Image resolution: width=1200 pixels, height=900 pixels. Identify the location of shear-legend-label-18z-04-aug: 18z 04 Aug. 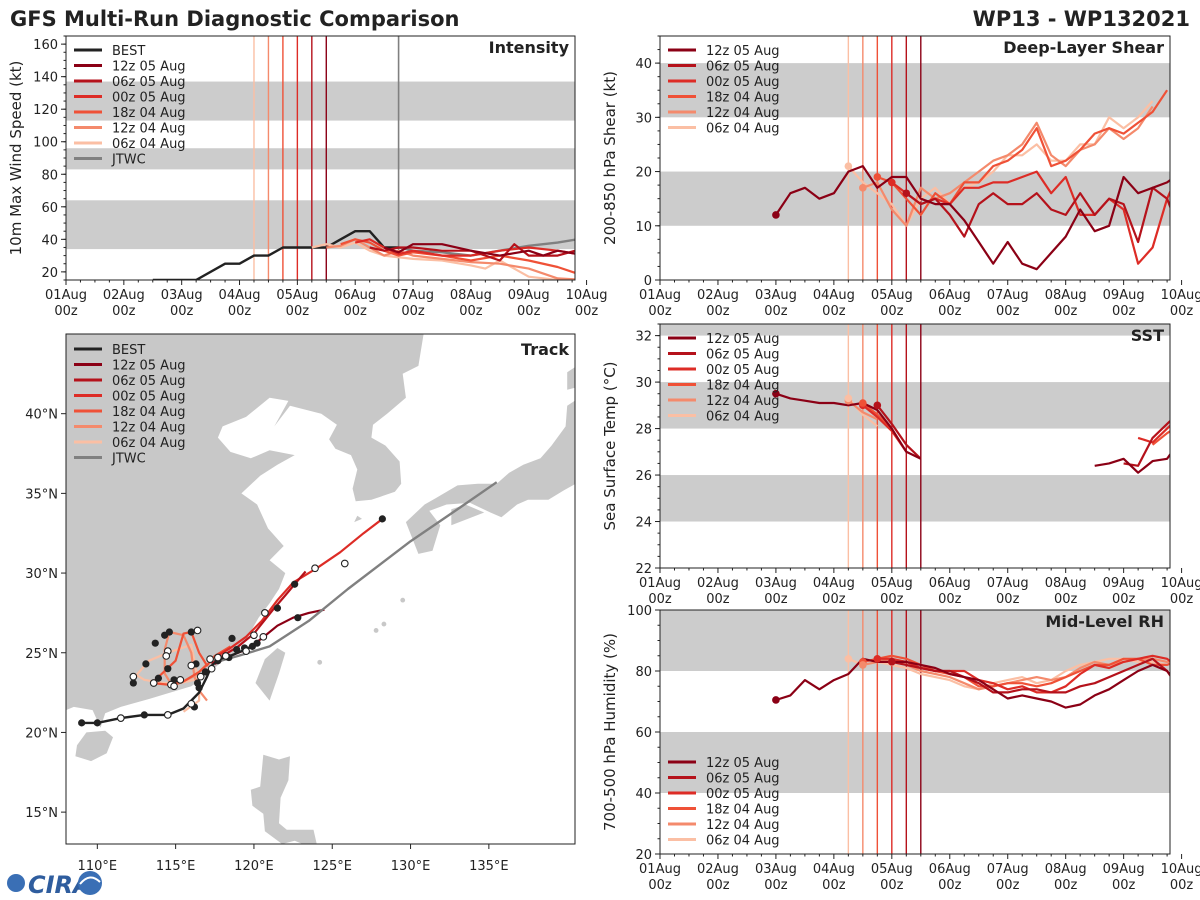
(743, 98).